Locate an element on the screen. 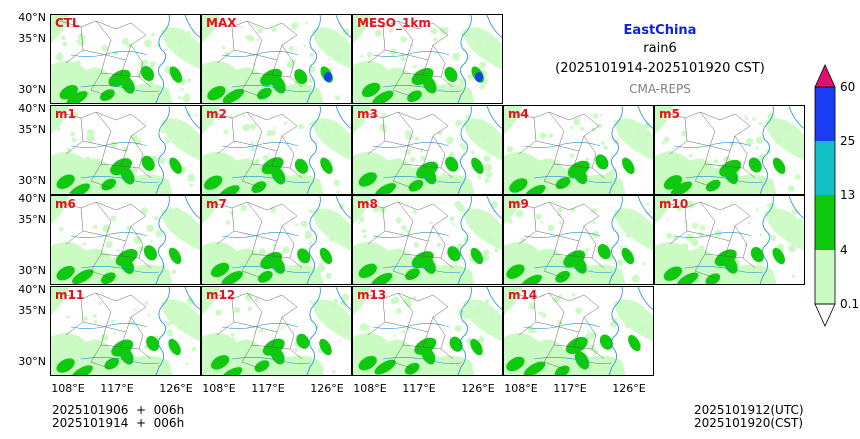 The image size is (860, 439). init-time-line-2: 2025101914 + 006h is located at coordinates (118, 423).